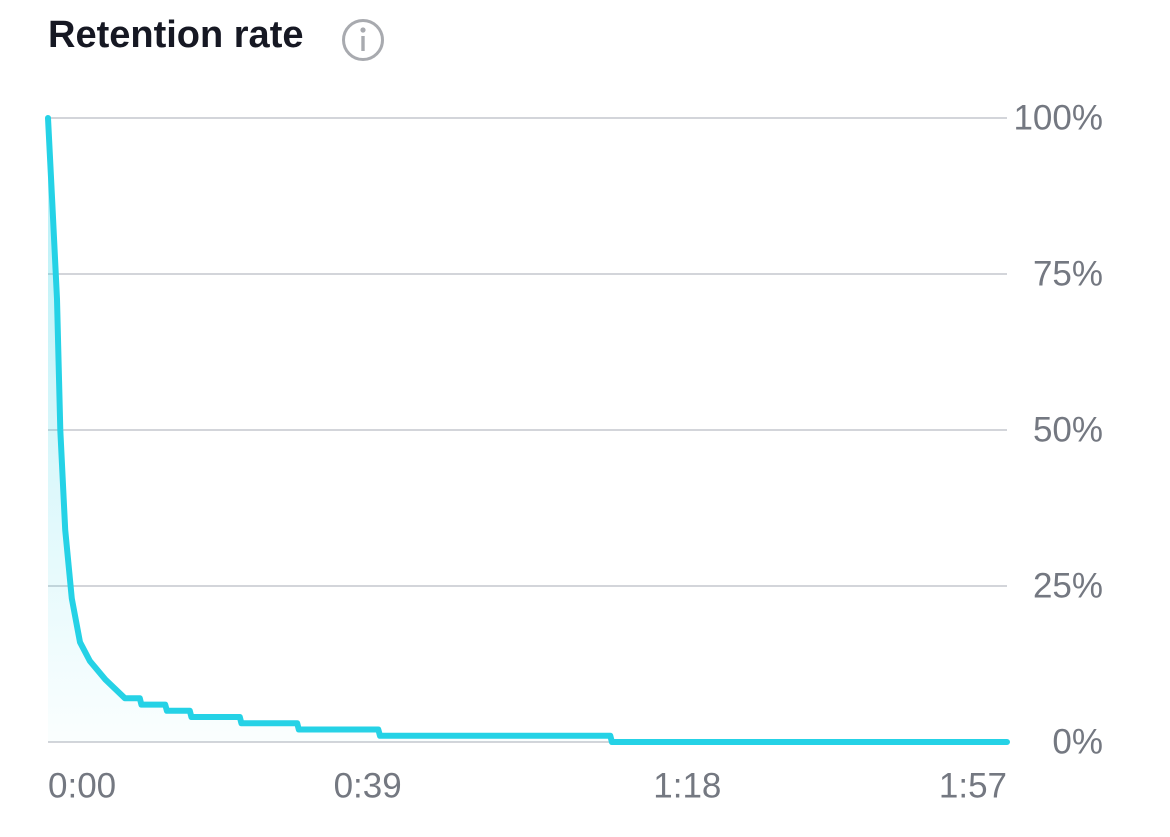 The image size is (1170, 837). What do you see at coordinates (1058, 117) in the screenshot?
I see `y-tick-label: 100%` at bounding box center [1058, 117].